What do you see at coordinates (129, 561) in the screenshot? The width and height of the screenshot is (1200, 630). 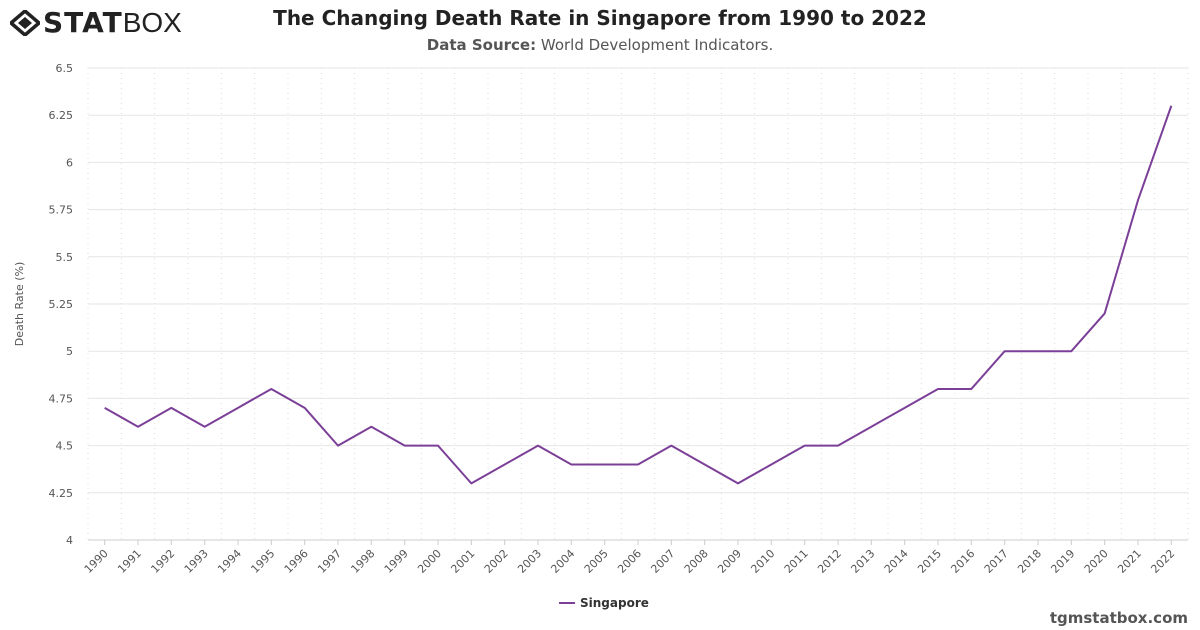 I see `x-tick-label: 1991` at bounding box center [129, 561].